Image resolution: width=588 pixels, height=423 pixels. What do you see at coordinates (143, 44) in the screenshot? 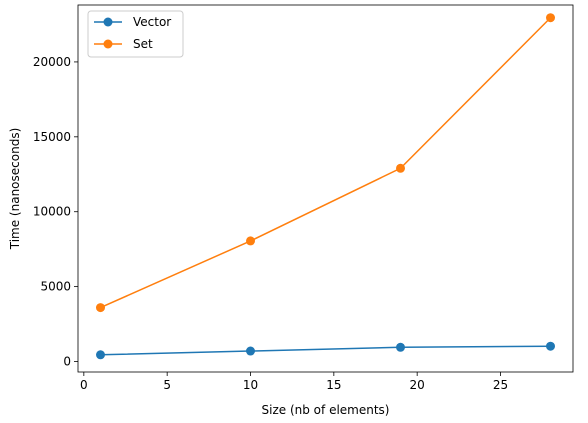
I see `legend-set-label: Set` at bounding box center [143, 44].